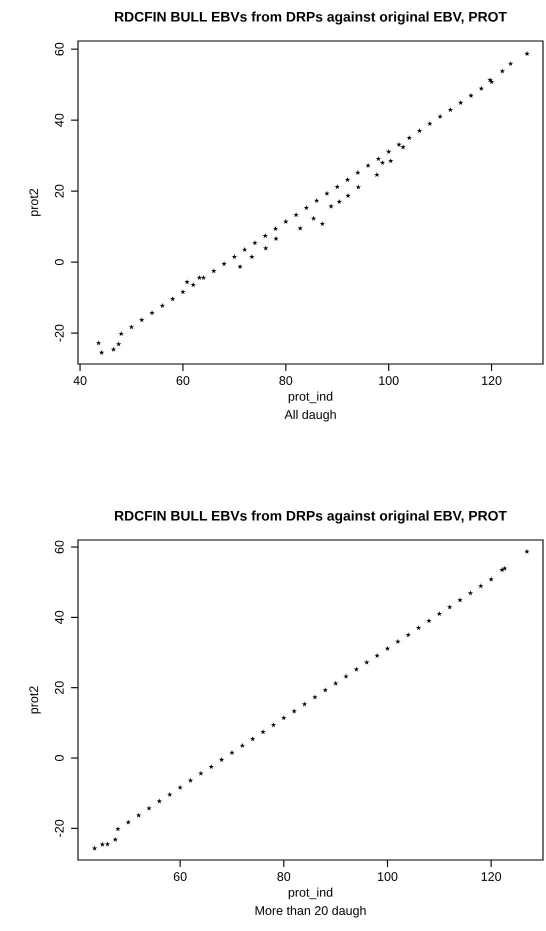 This screenshot has width=546, height=931. Describe the element at coordinates (311, 912) in the screenshot. I see `text: More than 20 daugh` at that location.